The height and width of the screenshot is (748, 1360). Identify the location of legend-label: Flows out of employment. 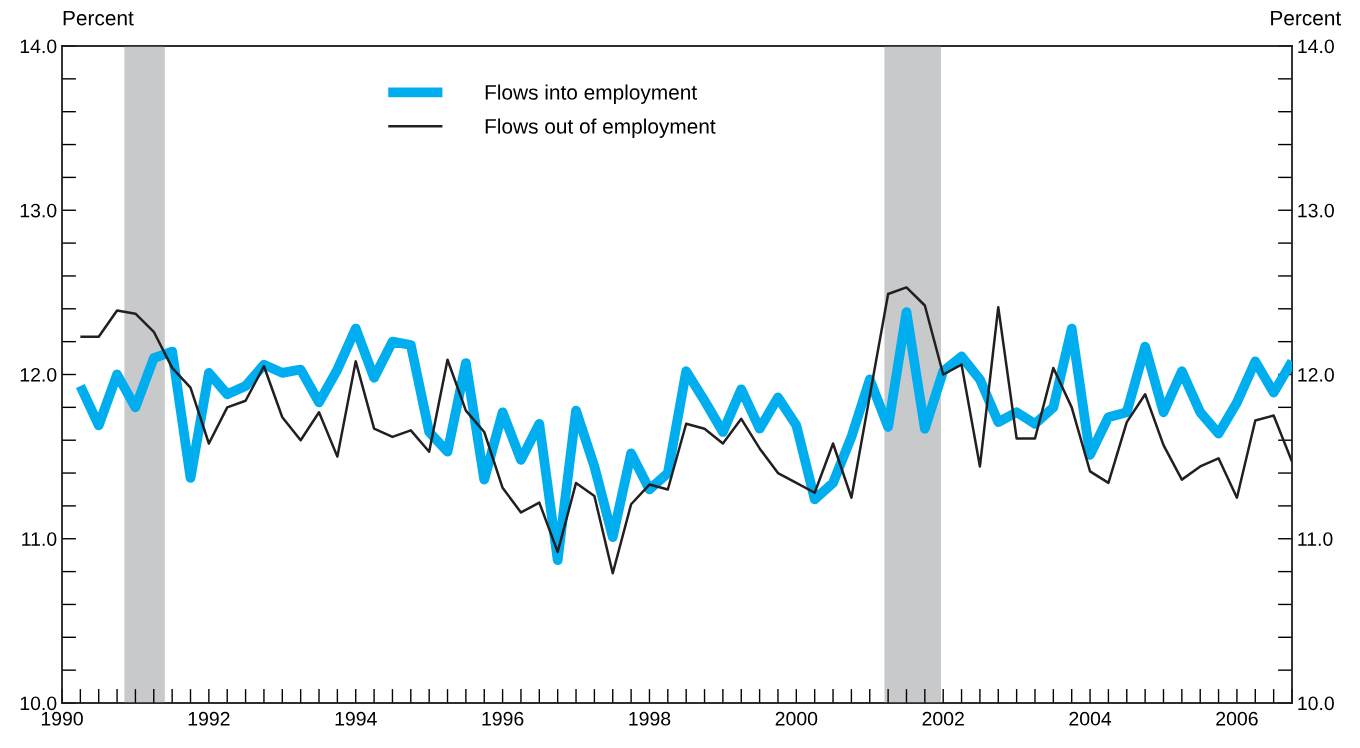
(600, 128).